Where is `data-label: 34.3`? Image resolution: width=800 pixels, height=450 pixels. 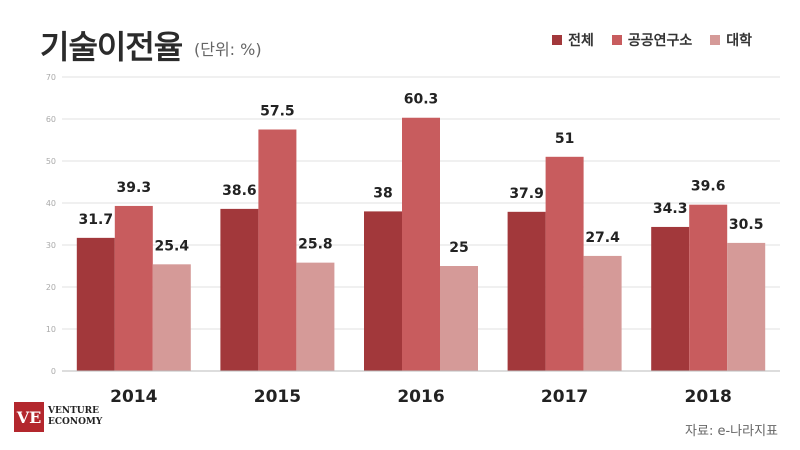
data-label: 34.3 is located at coordinates (670, 209).